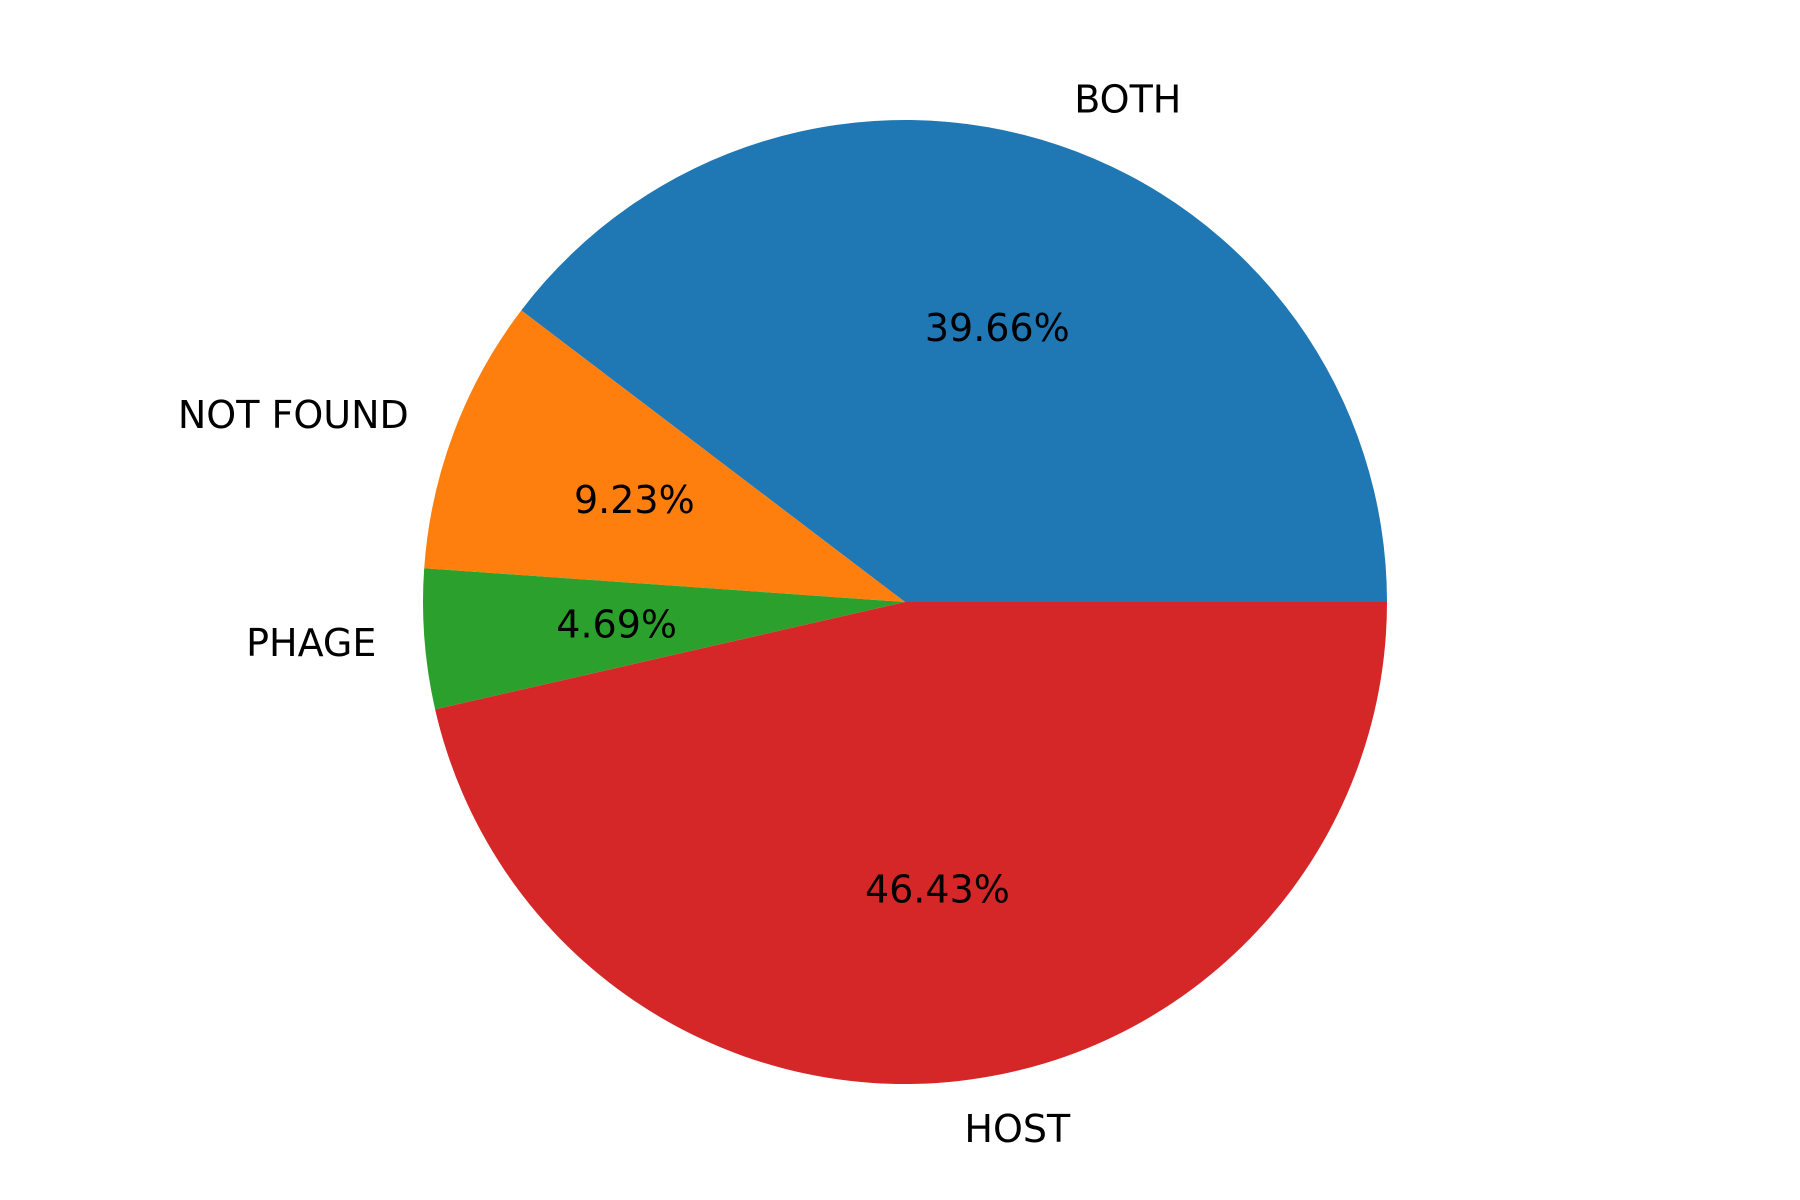 The width and height of the screenshot is (1800, 1200). I want to click on slice-percent-phage: 4.69%, so click(616, 624).